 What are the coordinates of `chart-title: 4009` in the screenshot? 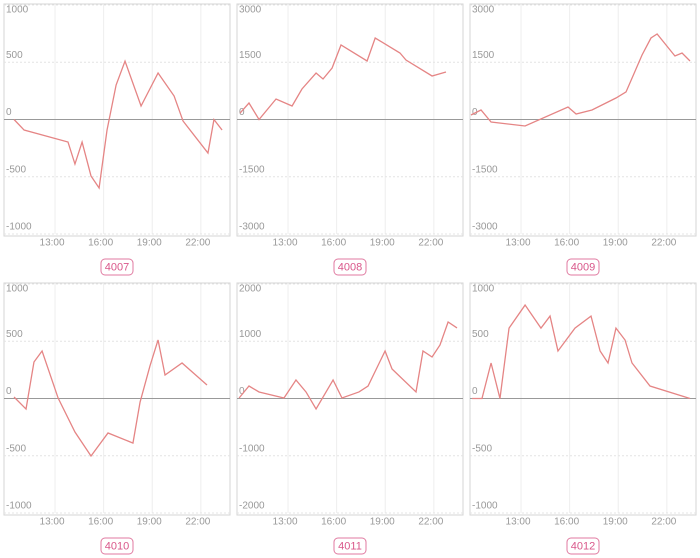 It's located at (583, 267).